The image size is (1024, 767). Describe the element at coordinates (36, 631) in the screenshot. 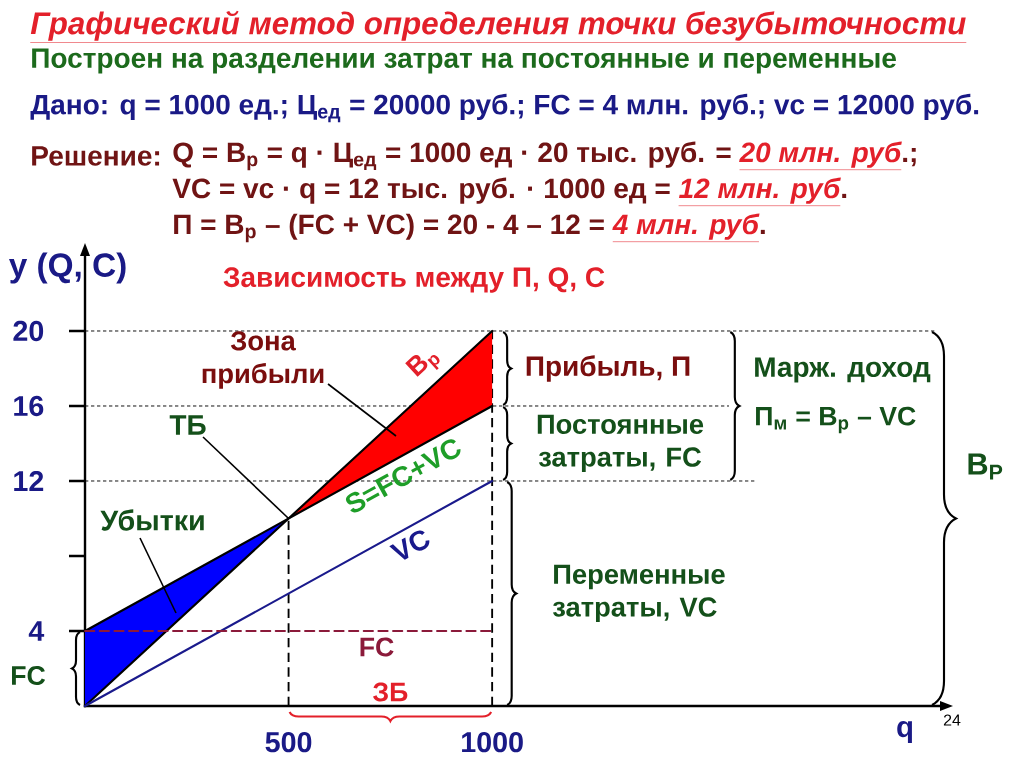

I see `y-tick-label: 4` at that location.